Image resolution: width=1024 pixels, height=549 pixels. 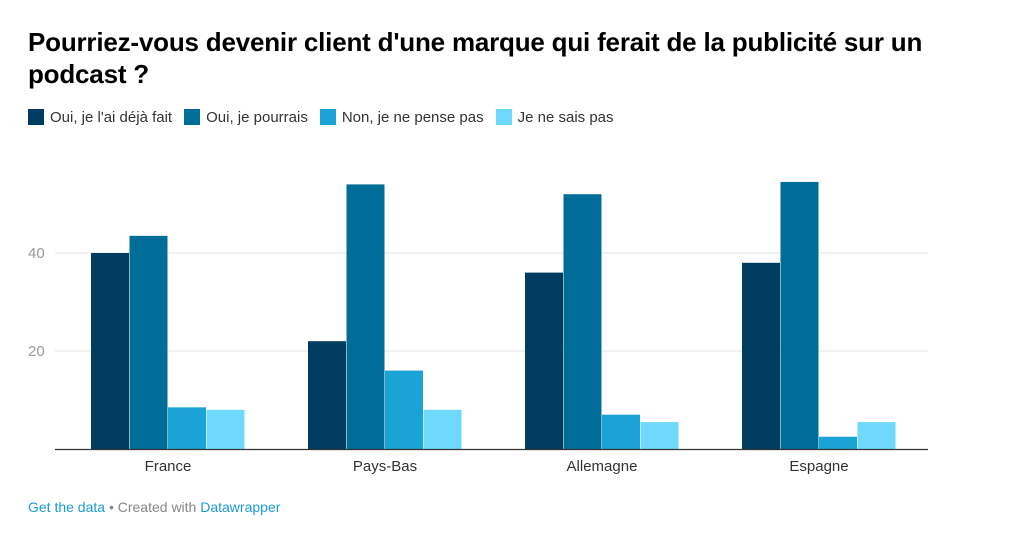 I want to click on legend-item-ne-sais-pas: Je ne sais pas, so click(x=554, y=117).